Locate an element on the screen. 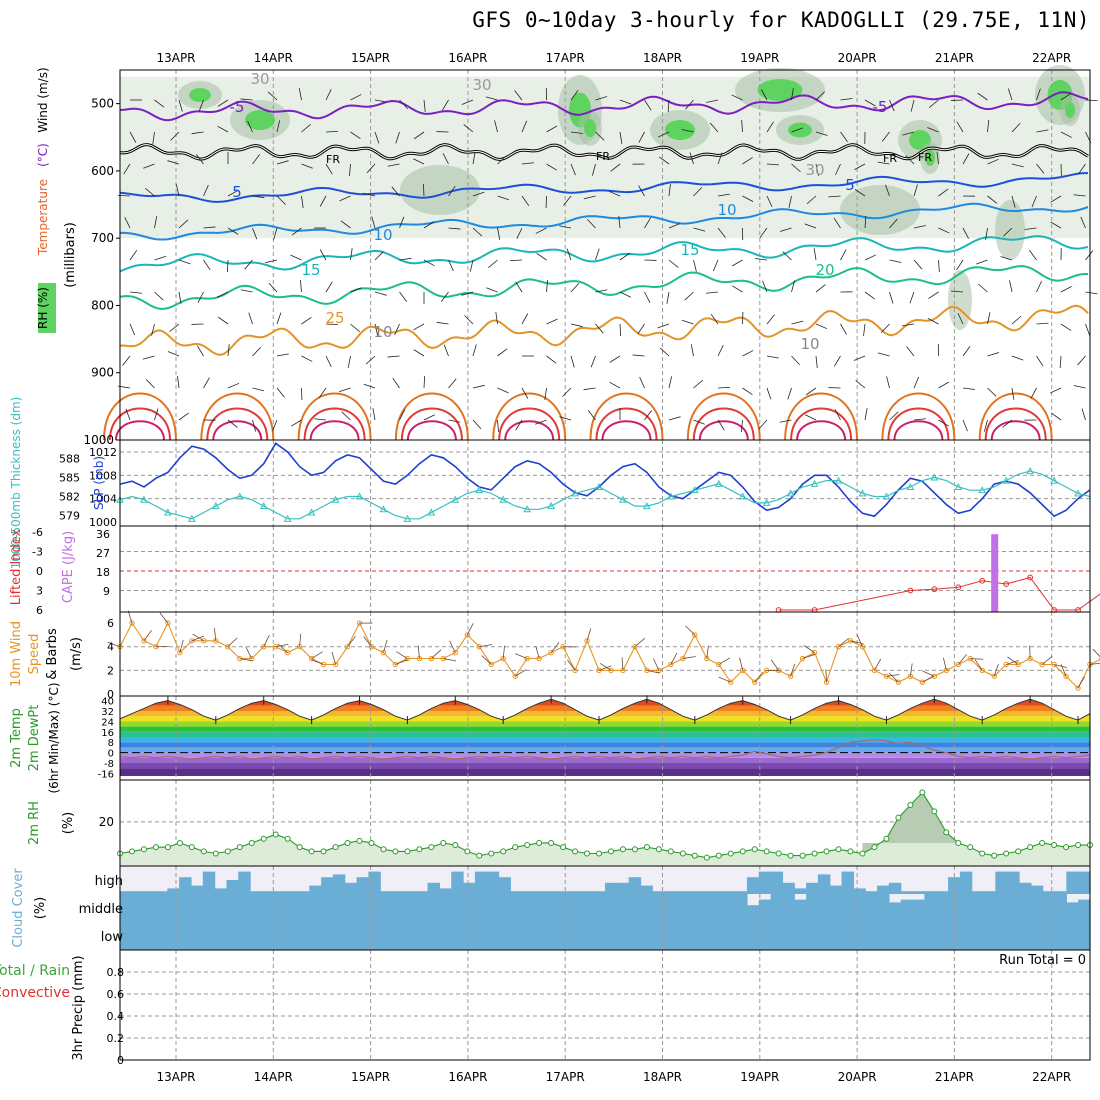  precip-tick-label: 0.6 is located at coordinates (116, 994).